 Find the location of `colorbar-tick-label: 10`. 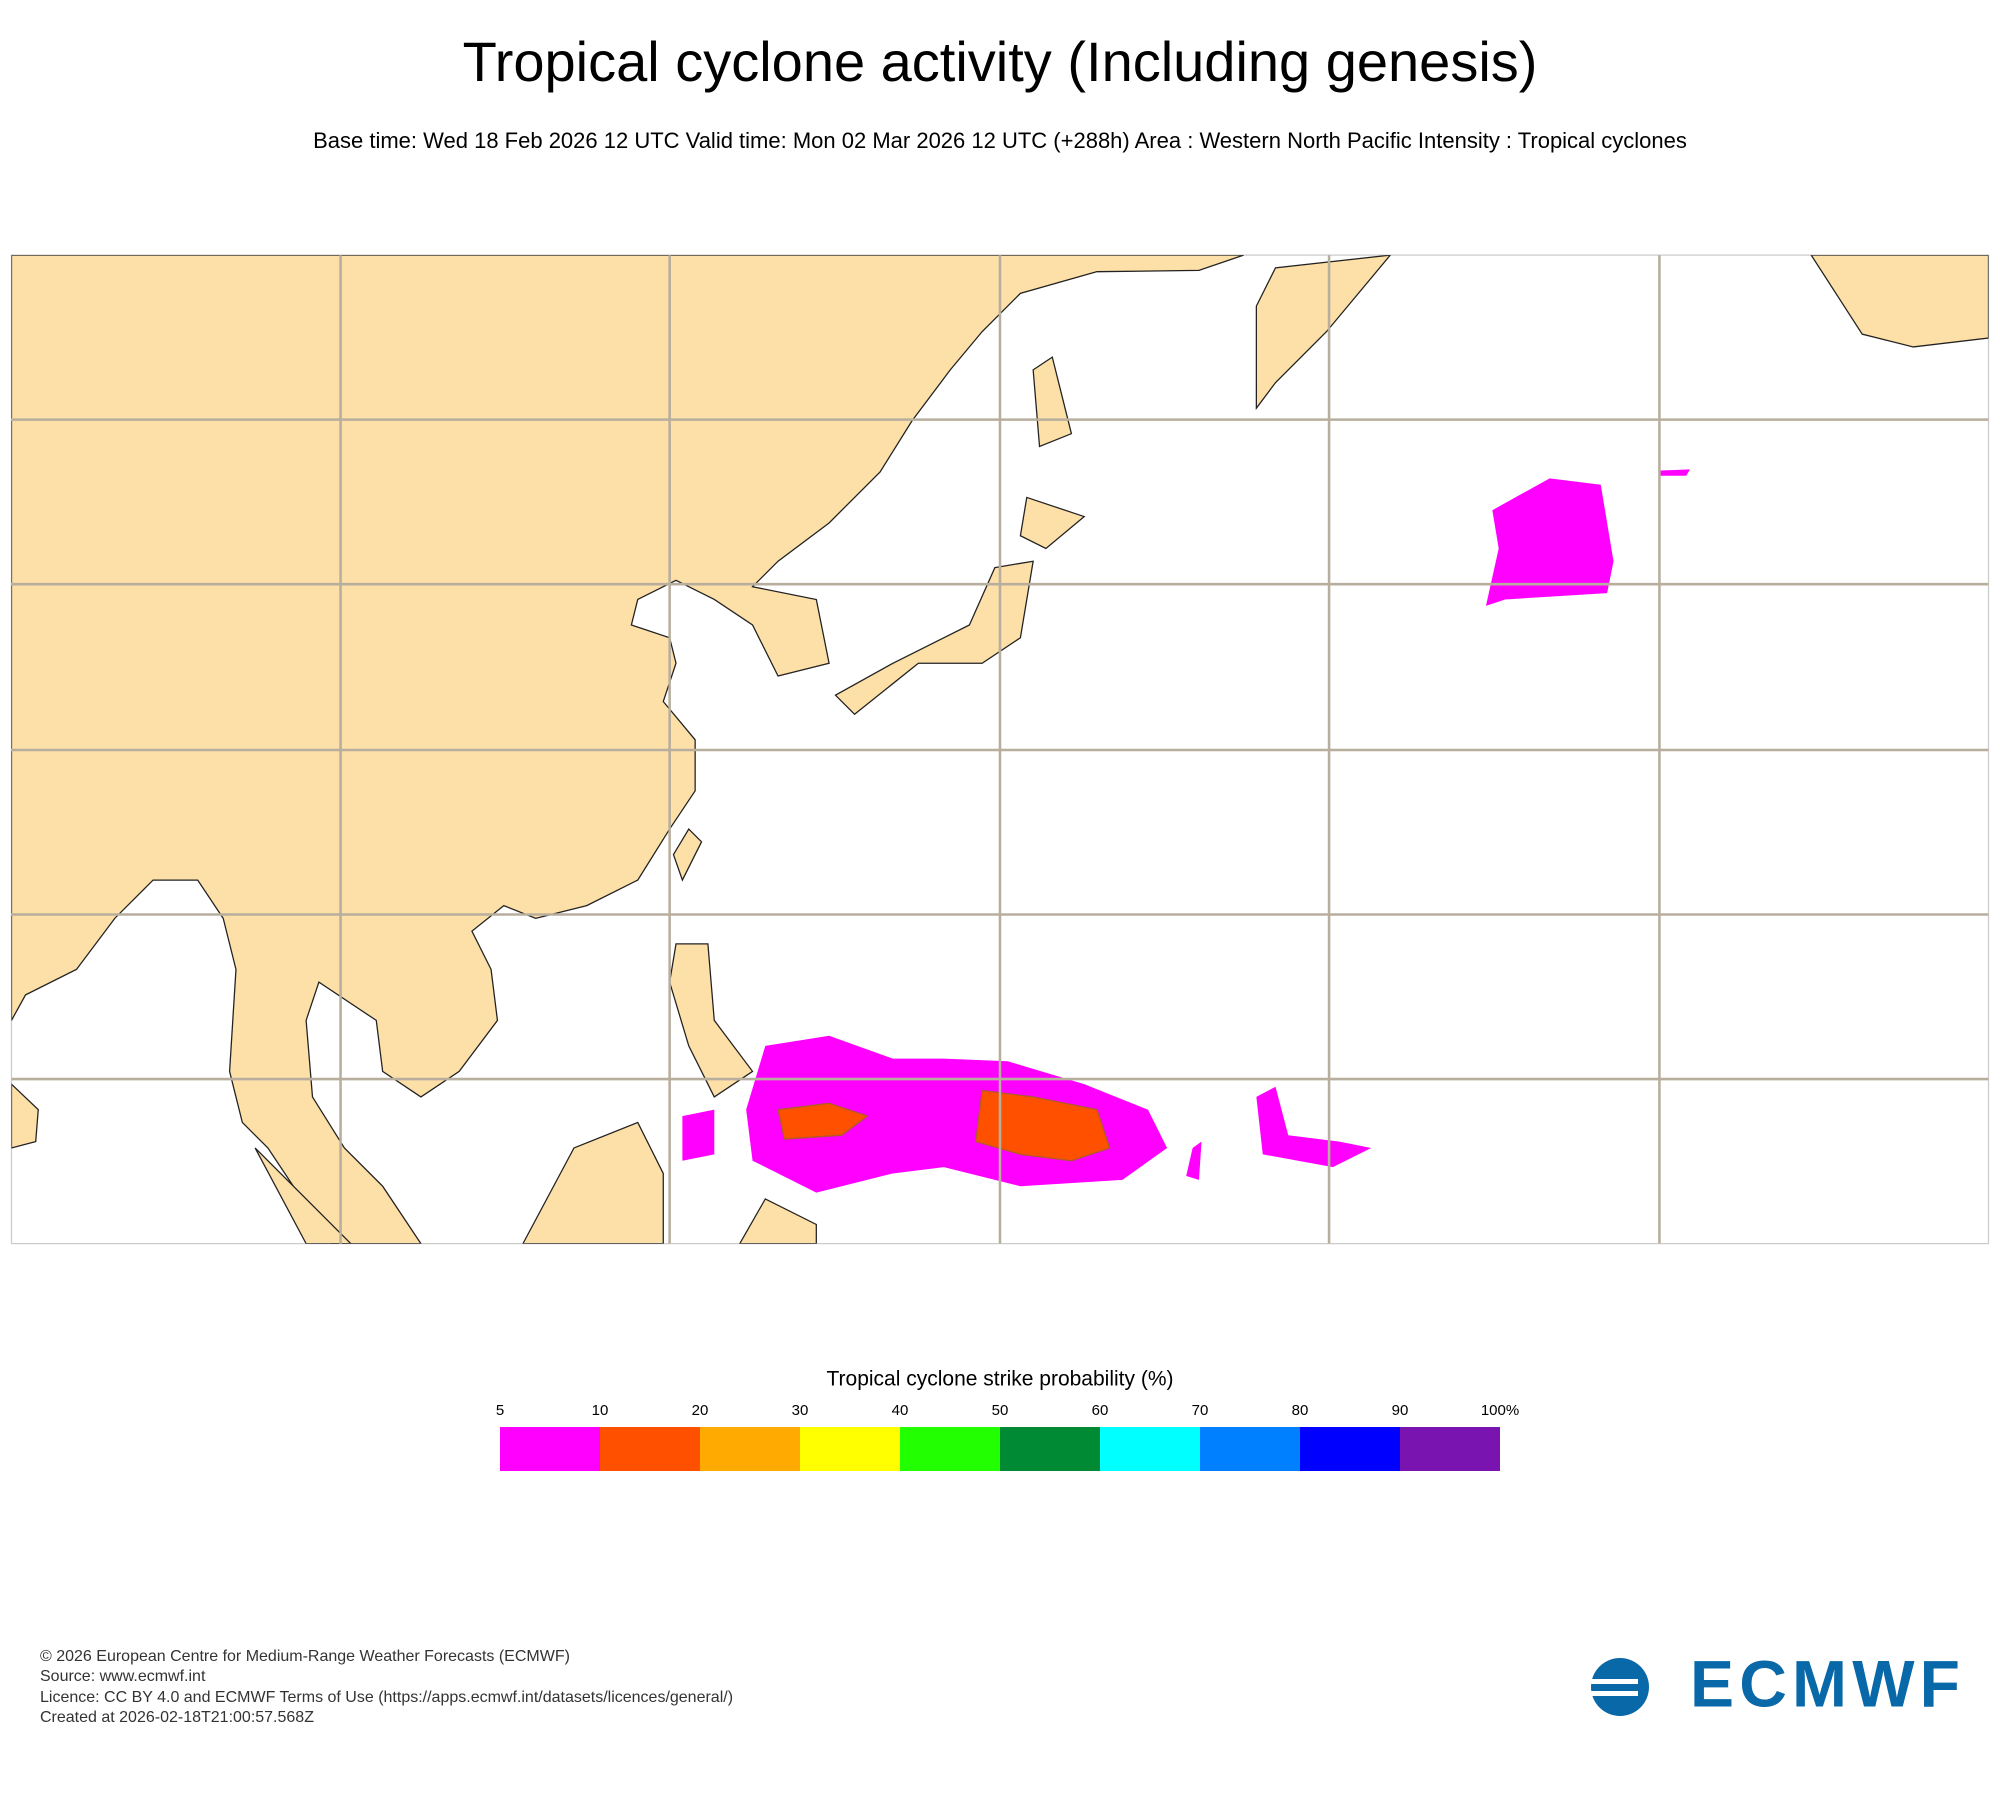

colorbar-tick-label: 10 is located at coordinates (600, 1410).